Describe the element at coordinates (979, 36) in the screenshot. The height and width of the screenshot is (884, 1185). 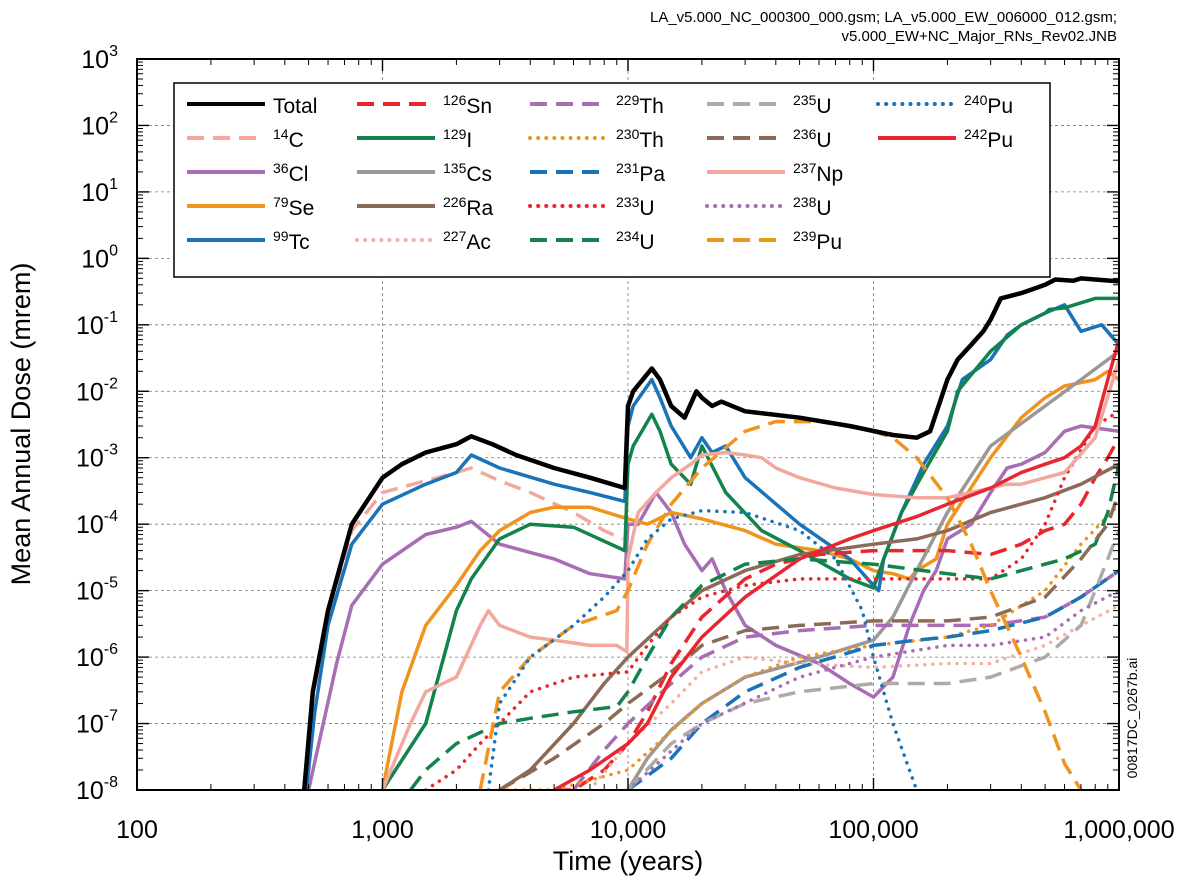
I see `source-note-line2: v5.000_EW+NC_Major_RNs_Rev02.JNB` at that location.